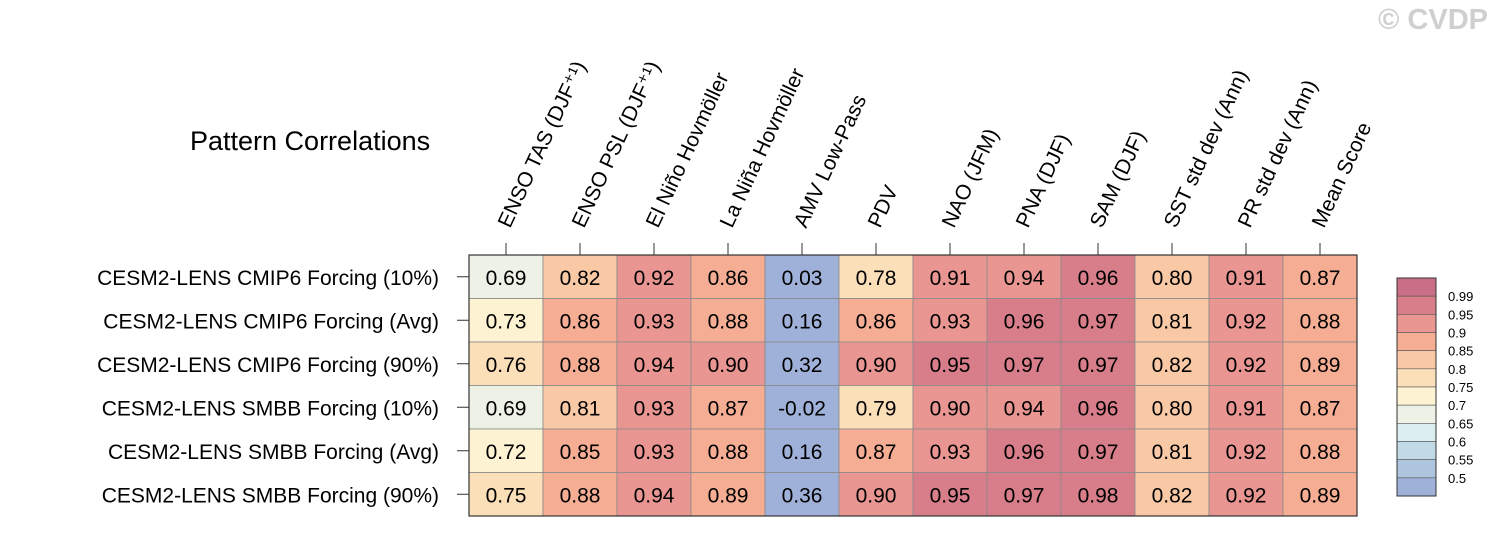  I want to click on colorbar-label: 0.65, so click(1460, 423).